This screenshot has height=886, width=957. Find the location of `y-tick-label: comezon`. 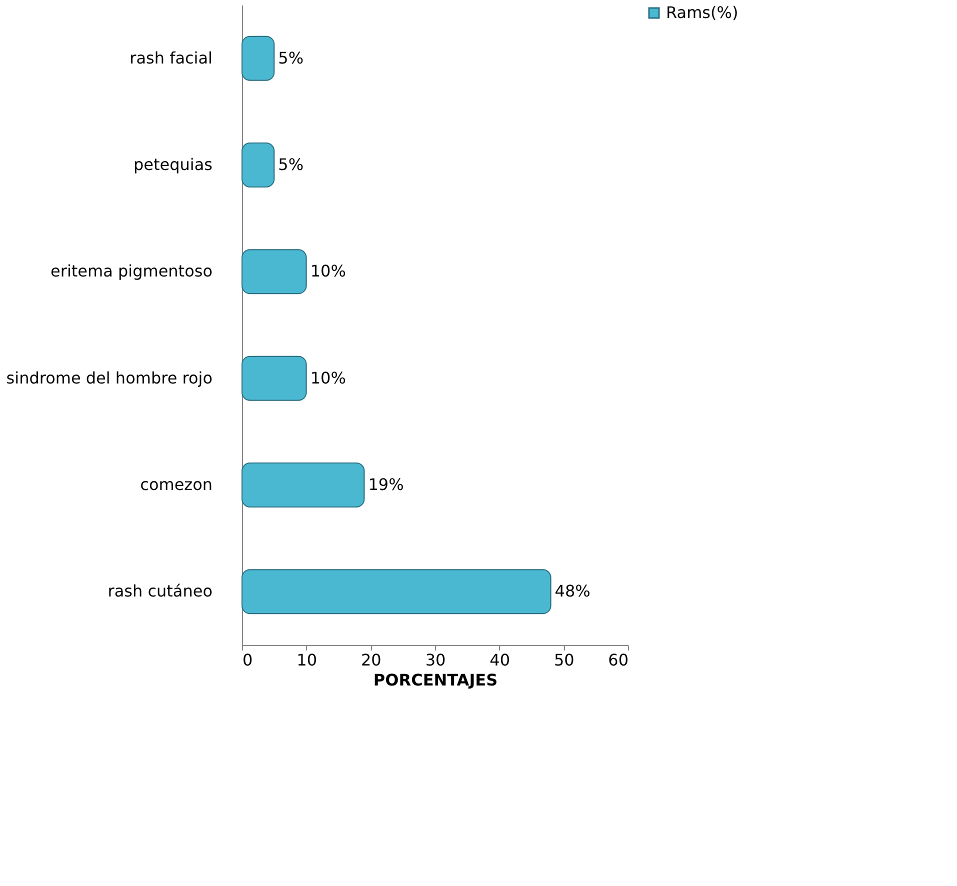

y-tick-label: comezon is located at coordinates (176, 484).